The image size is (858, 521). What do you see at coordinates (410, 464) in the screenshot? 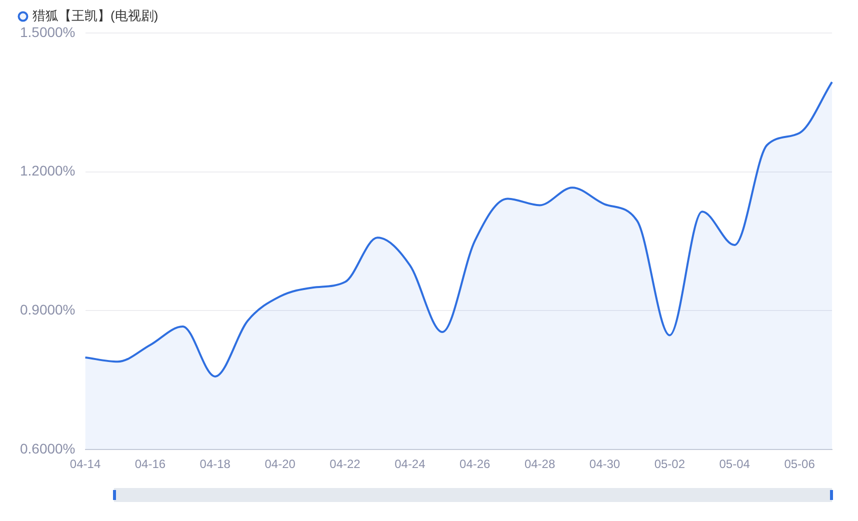
I see `x-tick-label: 04-24` at bounding box center [410, 464].